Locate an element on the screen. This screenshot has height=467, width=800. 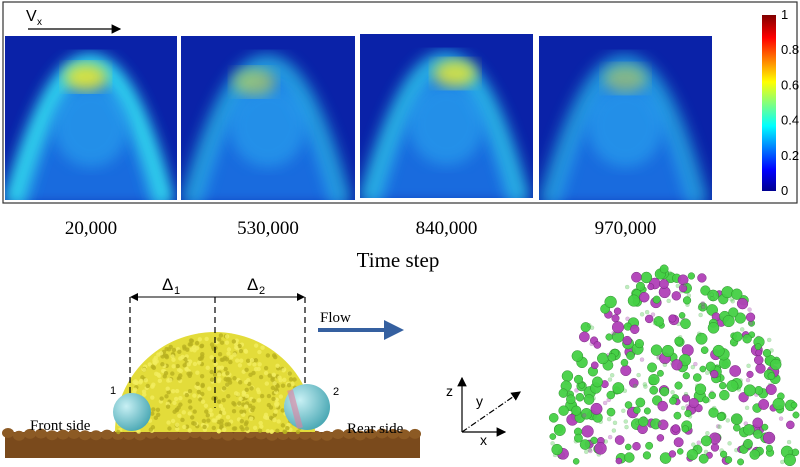
heatmap-panel is located at coordinates (625, 118).